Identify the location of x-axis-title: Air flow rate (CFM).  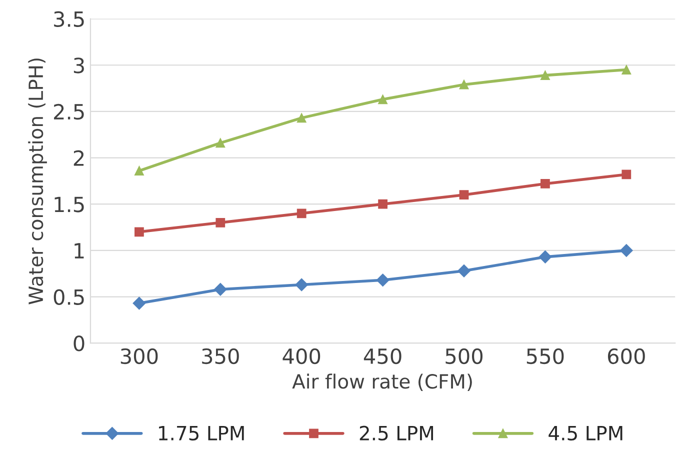
(382, 383).